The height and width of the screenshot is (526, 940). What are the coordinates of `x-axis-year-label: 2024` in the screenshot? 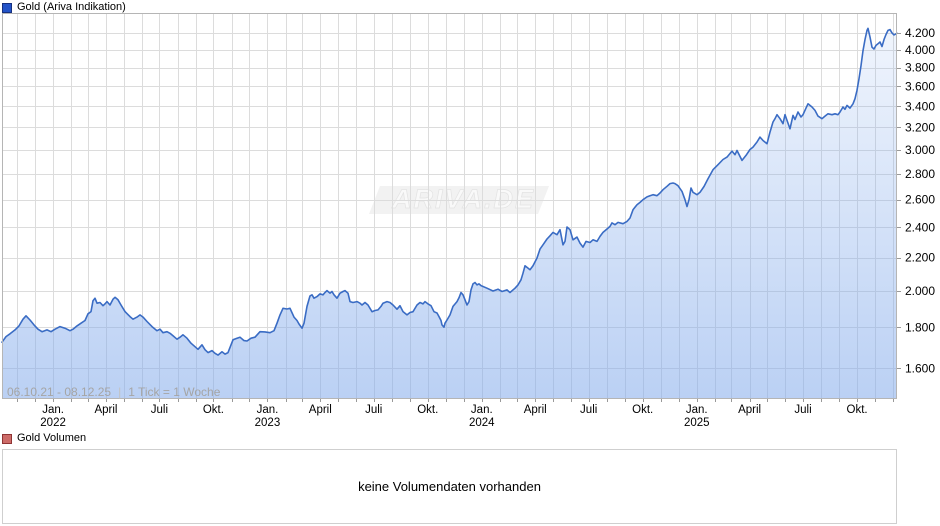 It's located at (482, 423).